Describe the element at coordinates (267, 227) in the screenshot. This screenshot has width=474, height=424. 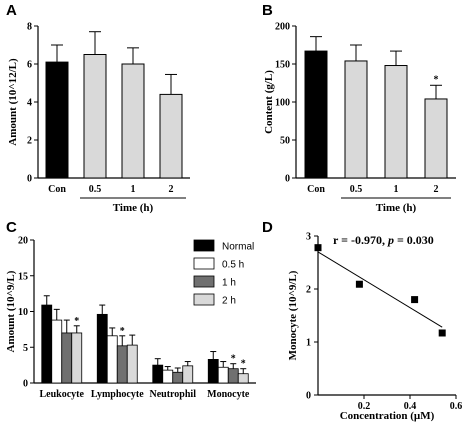
I see `panel-d-label: D` at that location.